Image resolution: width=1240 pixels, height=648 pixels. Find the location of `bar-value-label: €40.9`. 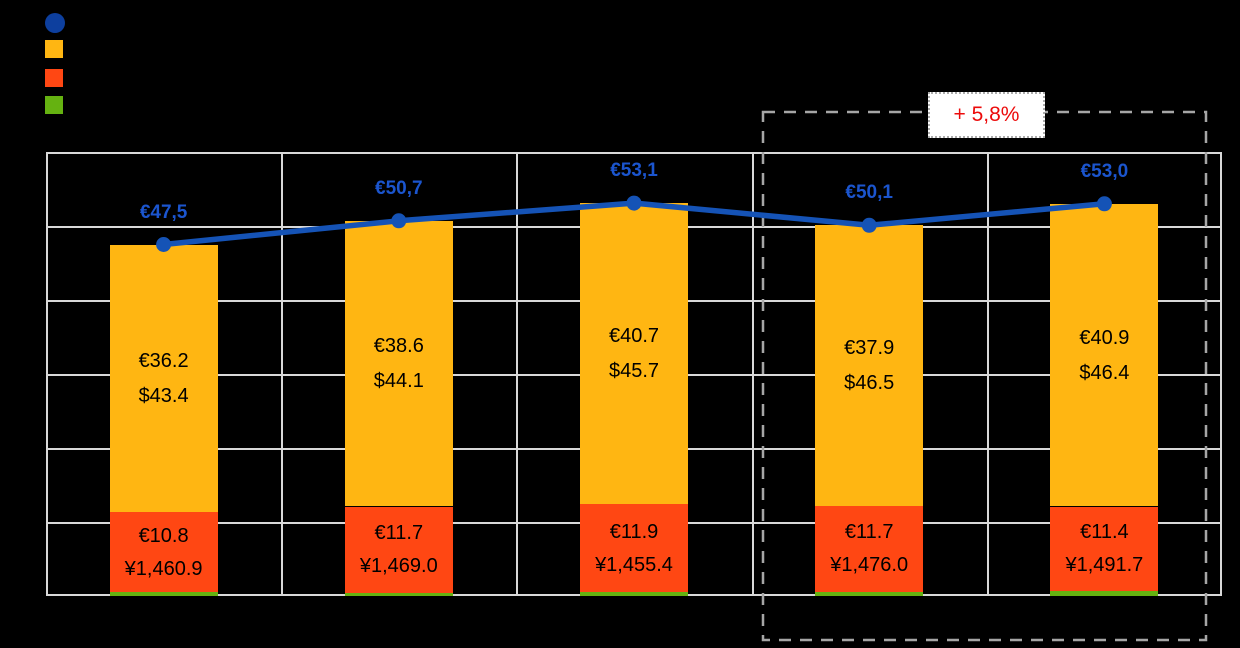

bar-value-label: €40.9 is located at coordinates (1104, 337).